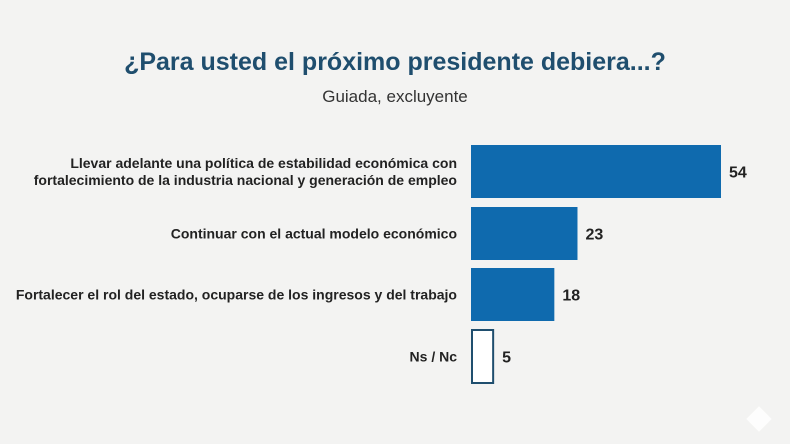 The width and height of the screenshot is (790, 444). I want to click on chart-subtitle: Guiada, excluyente, so click(395, 96).